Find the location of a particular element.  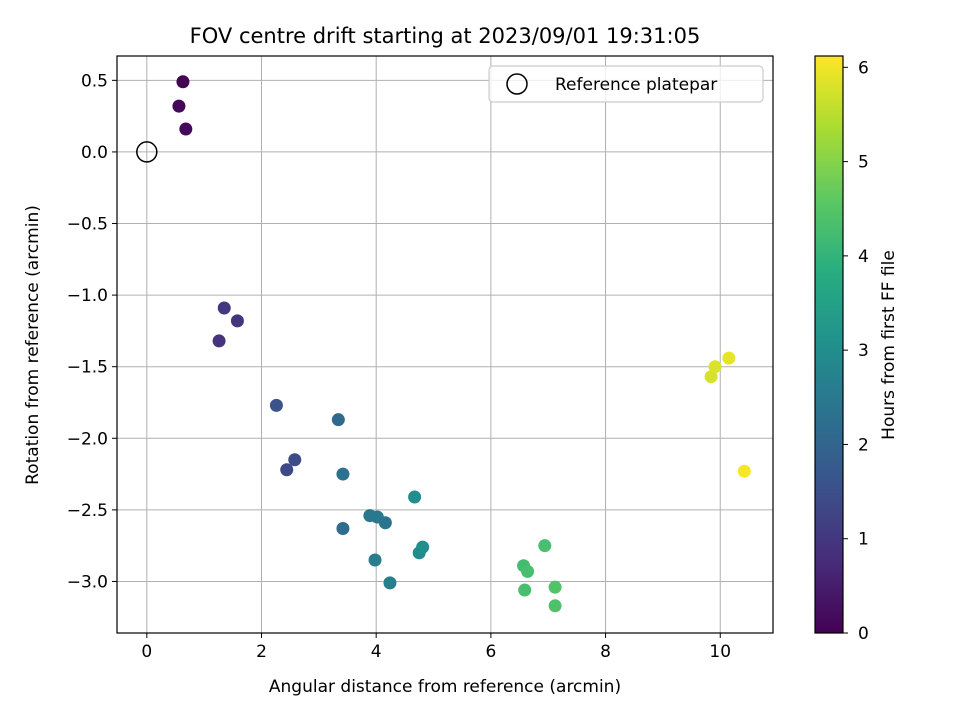

colorbar-tick-label: 2 is located at coordinates (863, 445).